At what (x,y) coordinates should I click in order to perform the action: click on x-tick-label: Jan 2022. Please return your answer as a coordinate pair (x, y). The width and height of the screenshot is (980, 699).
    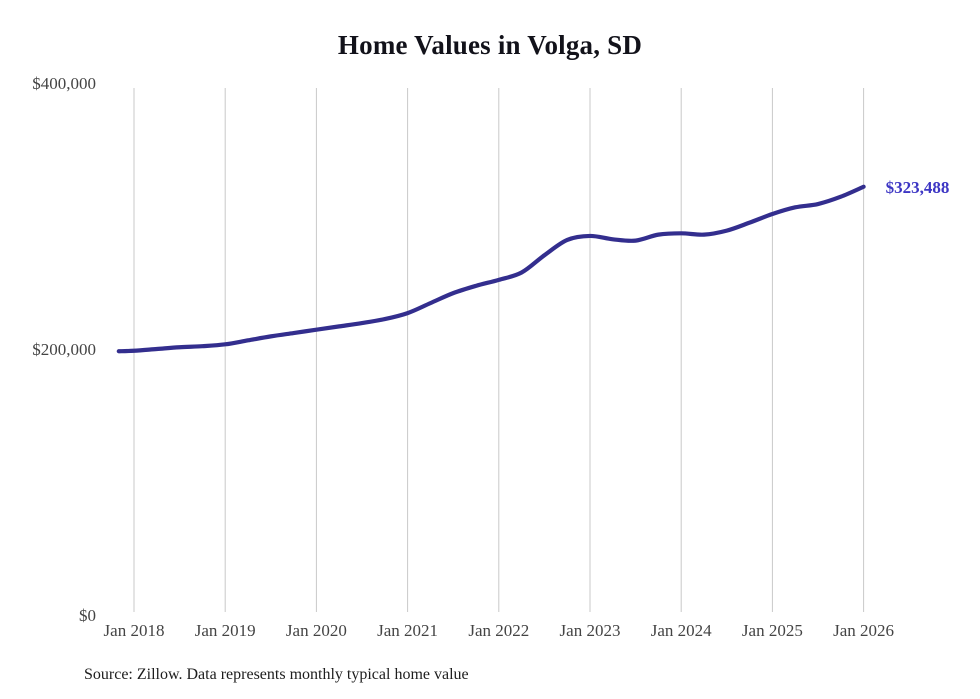
    Looking at the image, I should click on (499, 630).